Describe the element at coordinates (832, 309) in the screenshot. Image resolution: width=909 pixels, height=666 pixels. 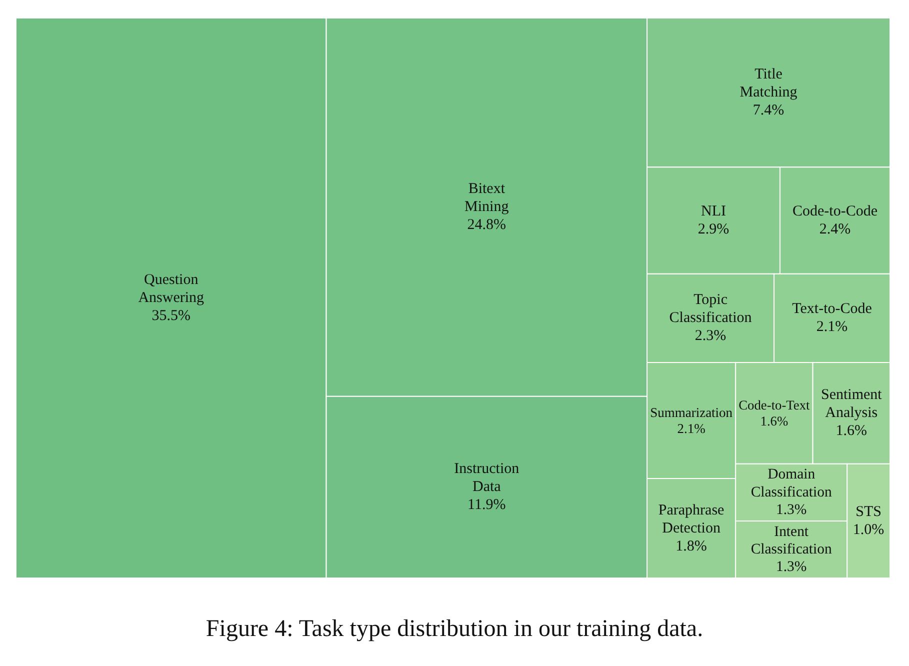
I see `category-label: Text-to-Code` at that location.